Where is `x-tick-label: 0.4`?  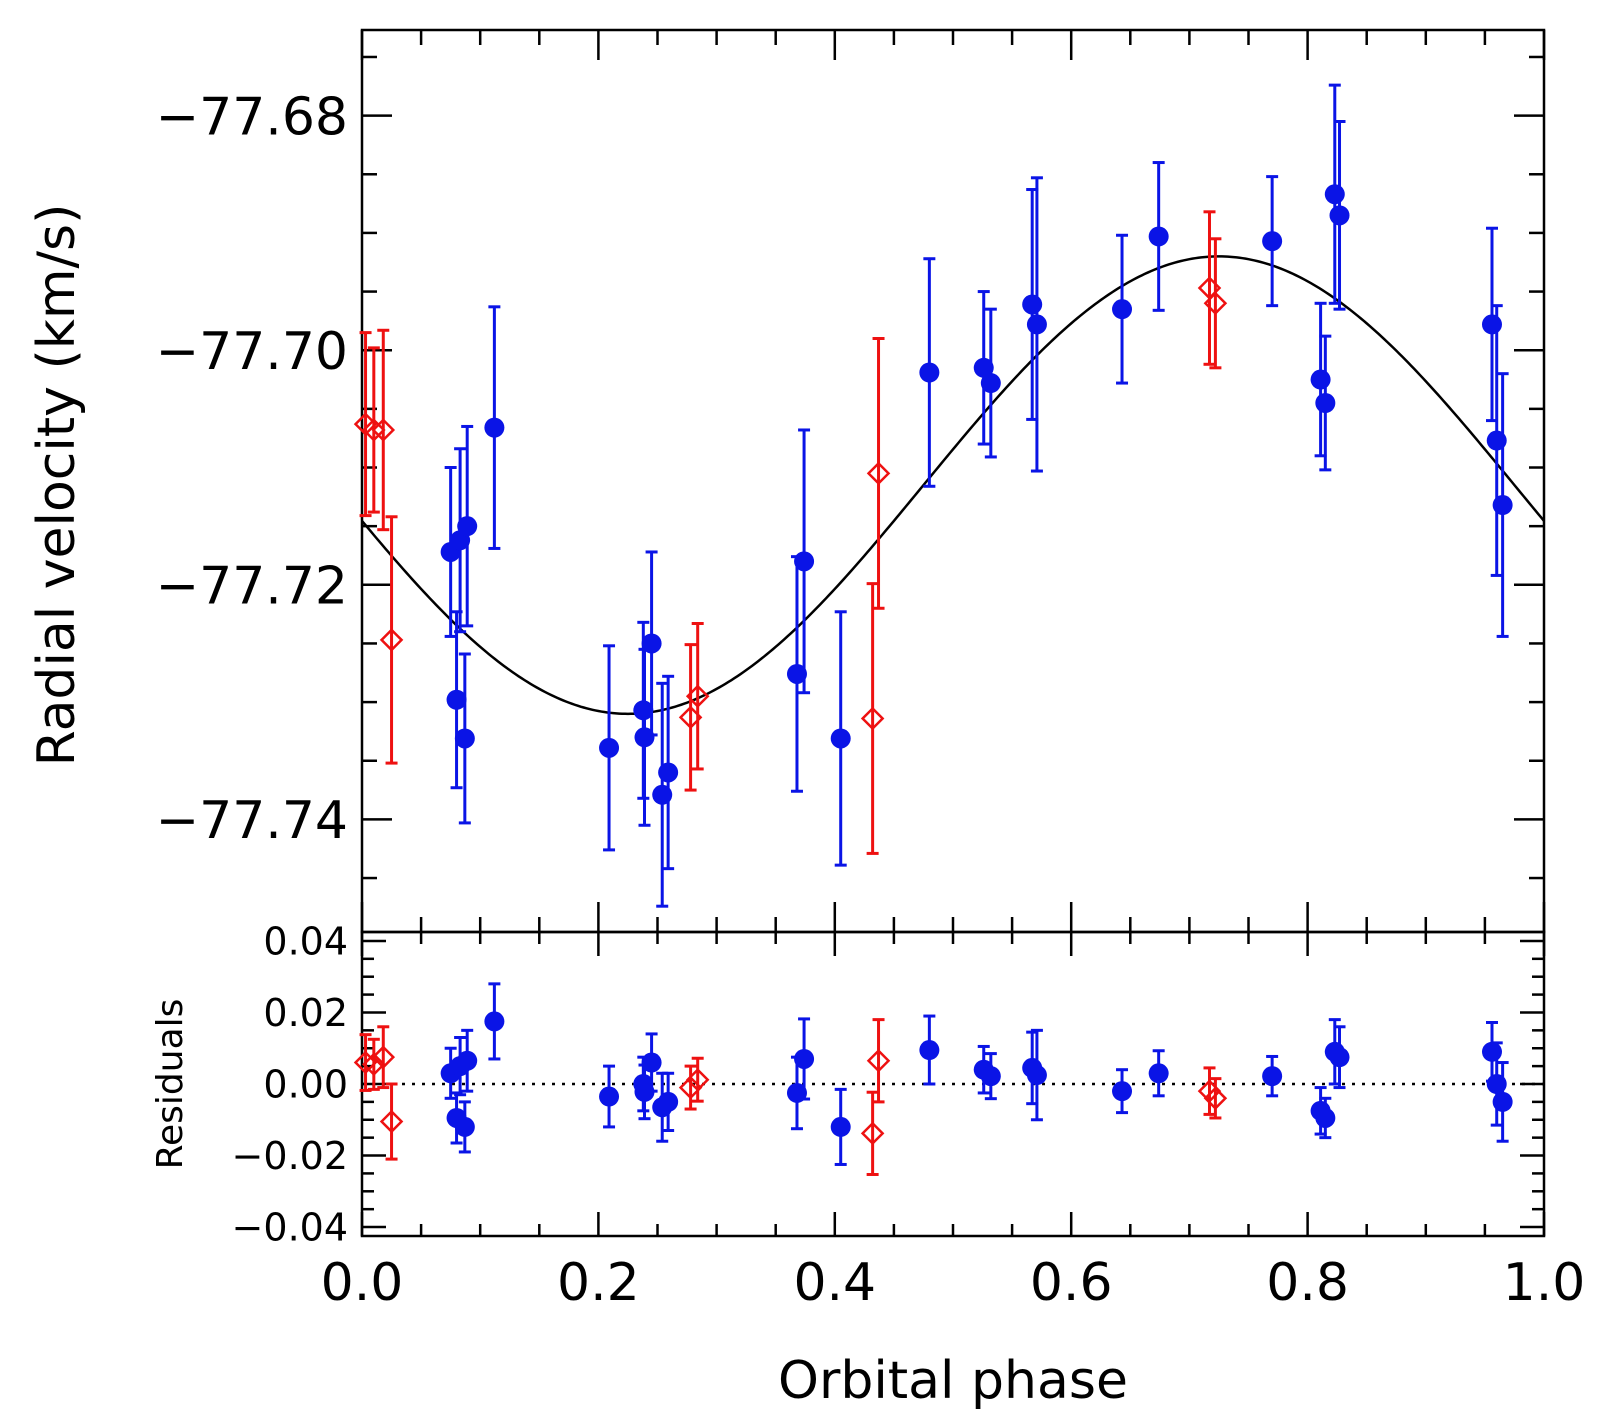
x-tick-label: 0.4 is located at coordinates (834, 1283).